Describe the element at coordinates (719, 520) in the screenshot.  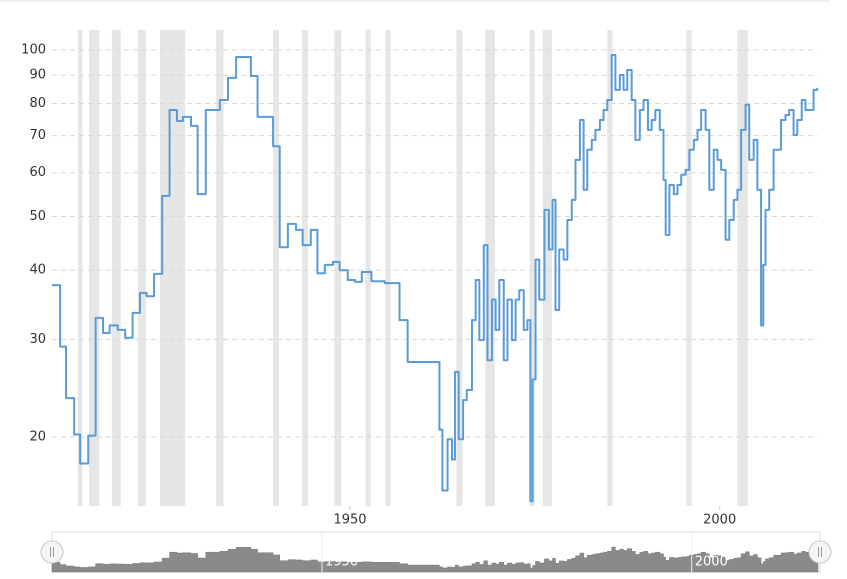
I see `x-tick-label: 2000` at that location.